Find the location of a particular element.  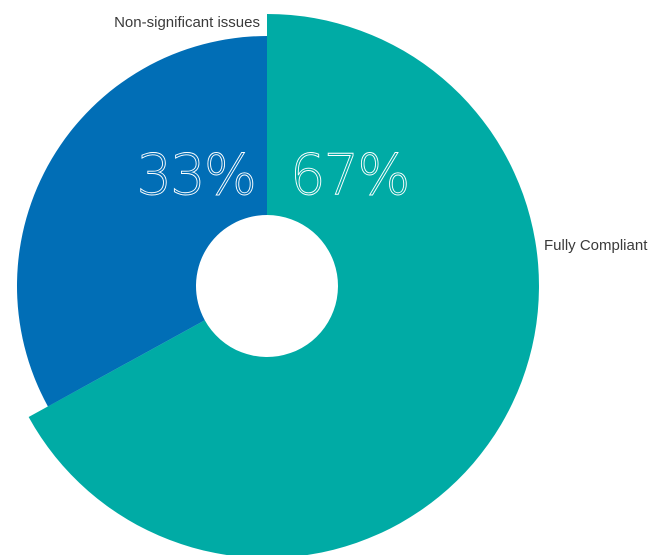

slice-percent-non-significant-issues: 33% is located at coordinates (196, 175).